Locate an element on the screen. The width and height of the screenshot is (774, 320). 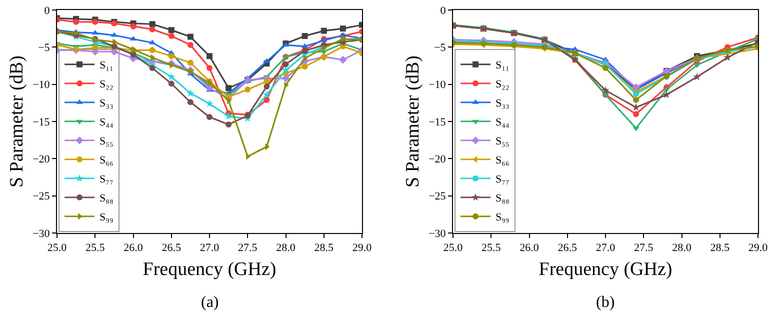
x-tick-label: 29.0 is located at coordinates (758, 248).